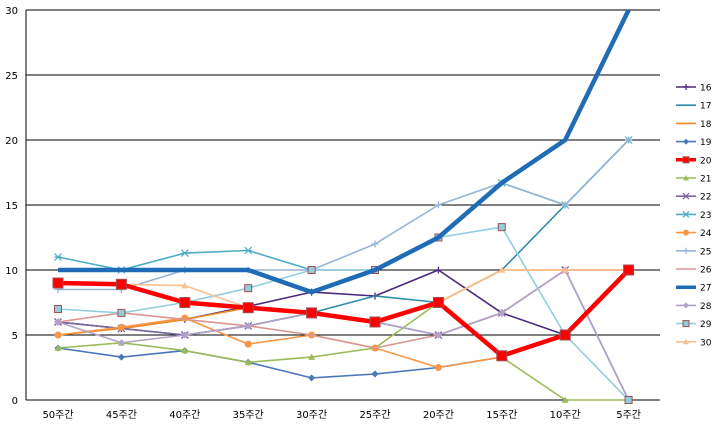 The width and height of the screenshot is (720, 432). I want to click on legend-item-22: 22, so click(693, 198).